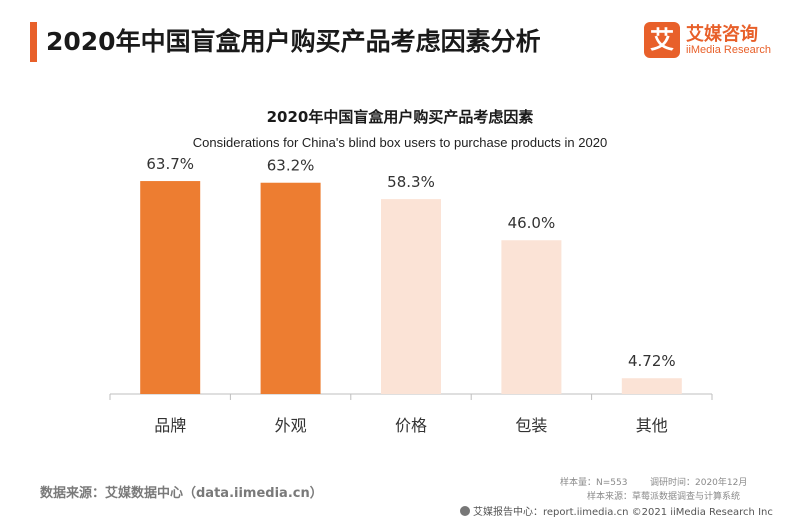 This screenshot has width=800, height=520. Describe the element at coordinates (291, 425) in the screenshot. I see `x-tick-label: 外观` at that location.